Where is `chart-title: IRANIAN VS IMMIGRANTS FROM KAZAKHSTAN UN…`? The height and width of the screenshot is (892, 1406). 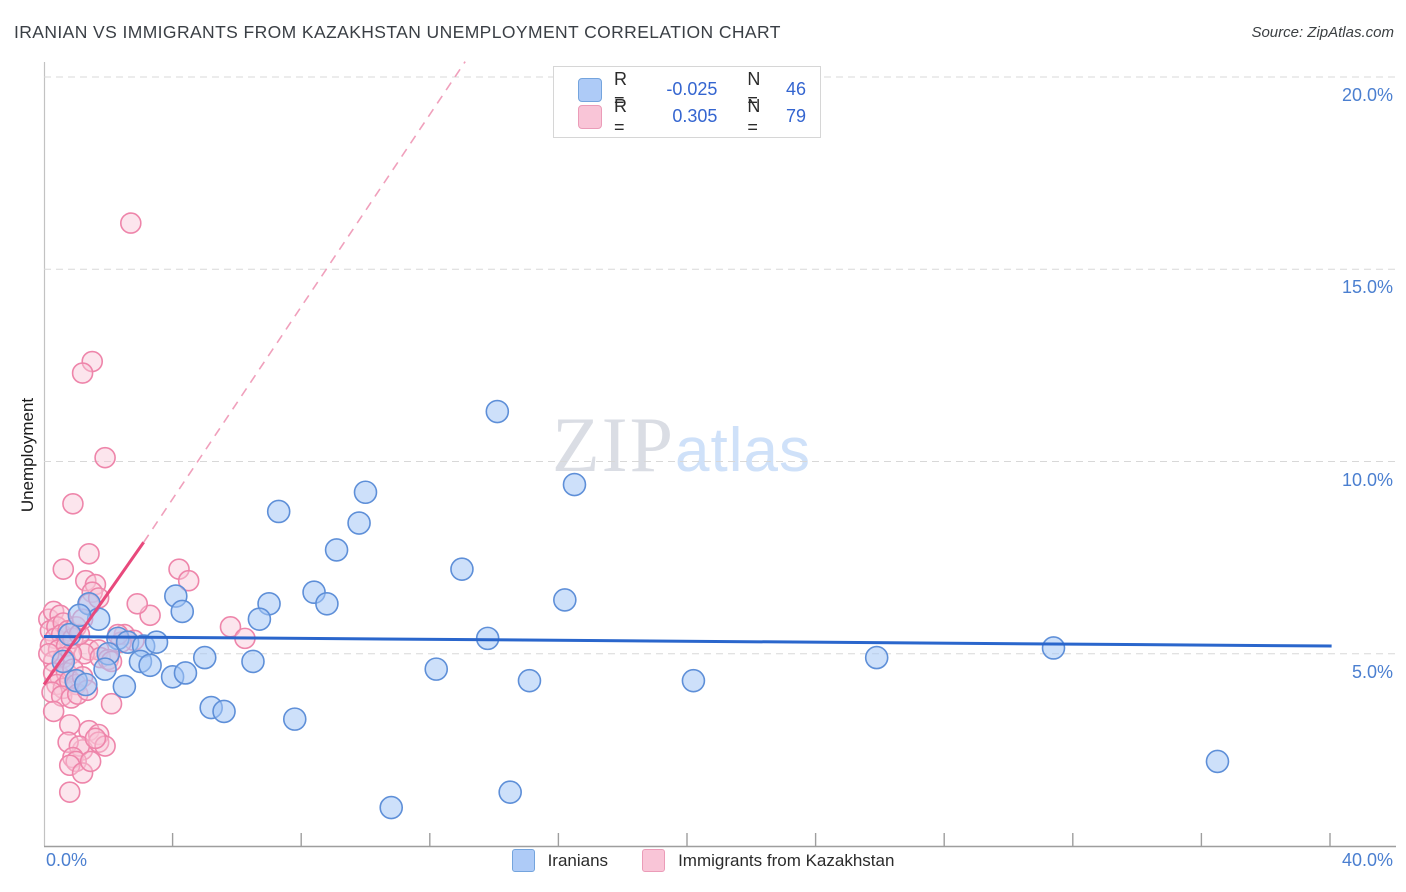
chart-title: IRANIAN VS IMMIGRANTS FROM KAZAKHSTAN UN… is located at coordinates (397, 32).